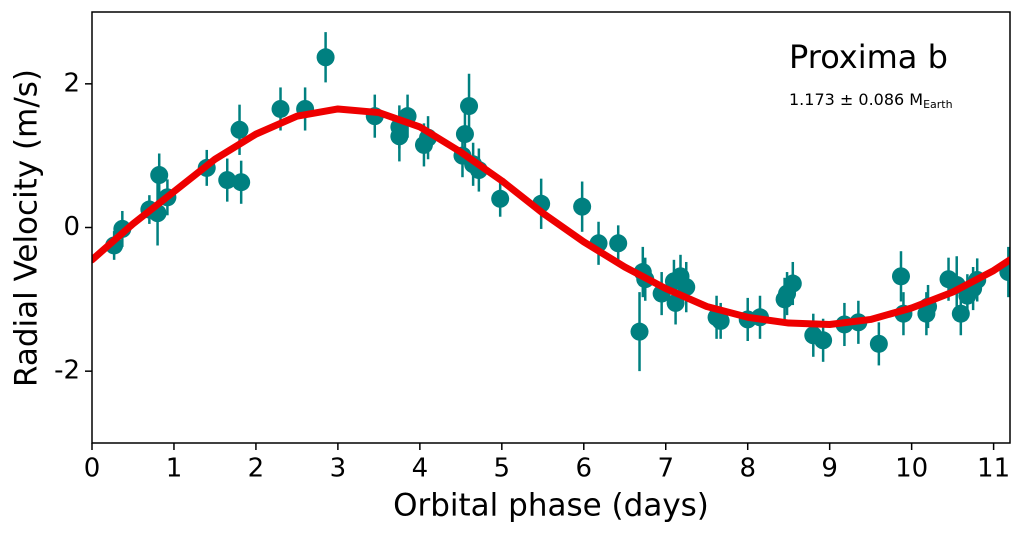  I want to click on x-tick-label: 5, so click(502, 469).